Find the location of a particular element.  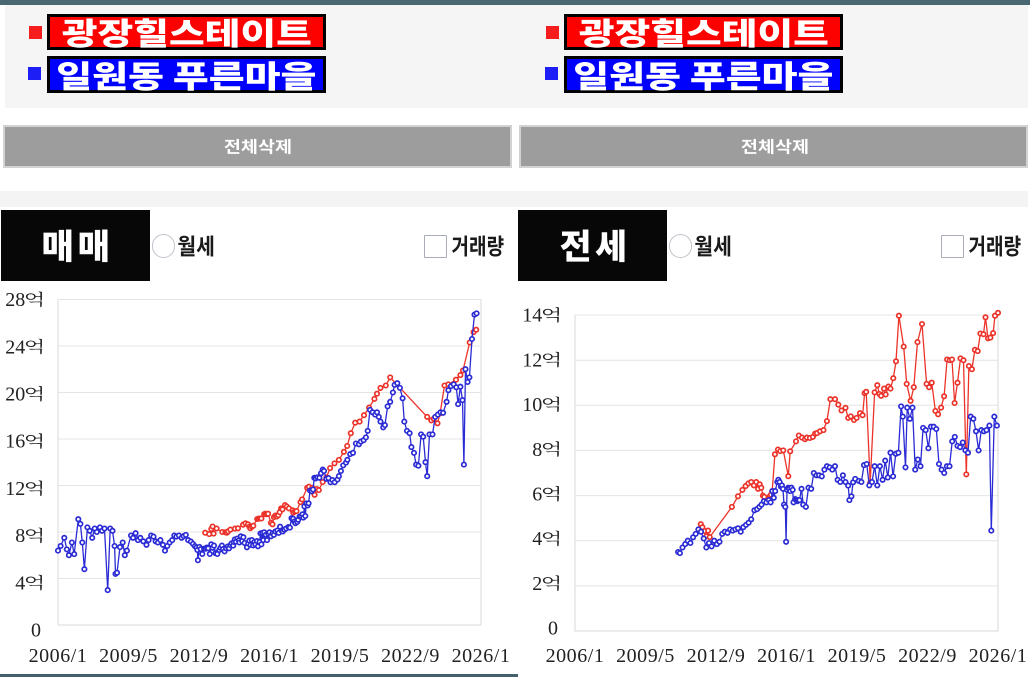

svg-text: 10 is located at coordinates (532, 405).